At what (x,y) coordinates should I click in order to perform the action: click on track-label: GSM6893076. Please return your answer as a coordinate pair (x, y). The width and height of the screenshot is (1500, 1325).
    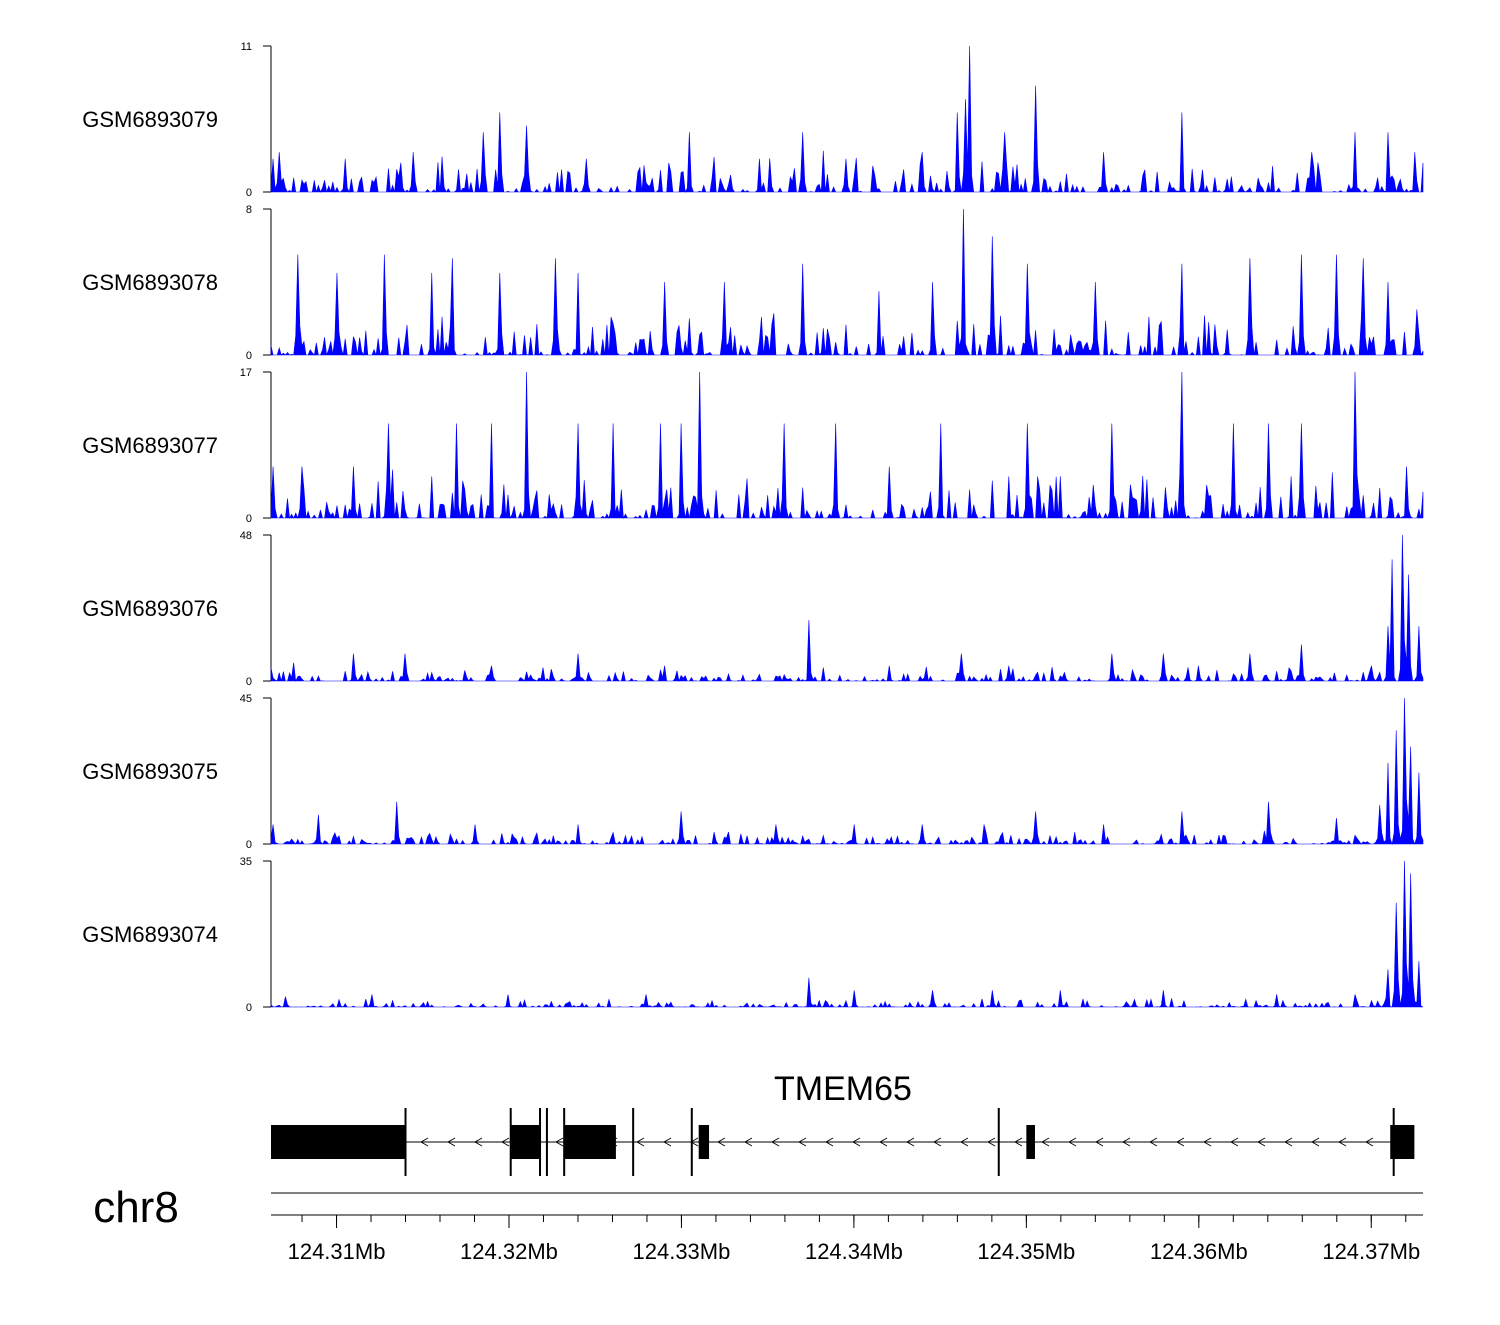
    Looking at the image, I should click on (150, 608).